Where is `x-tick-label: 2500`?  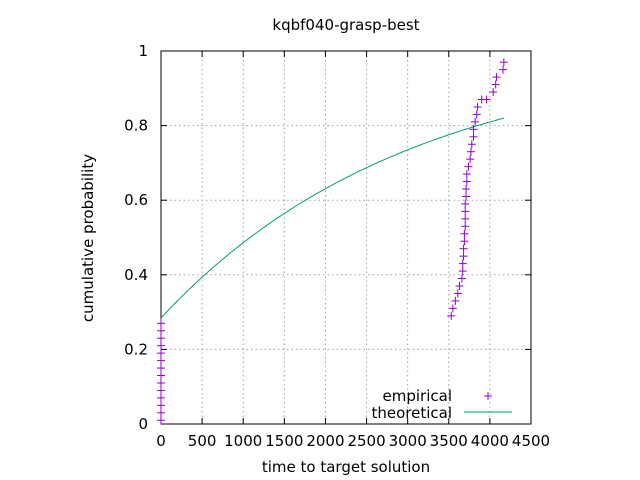
x-tick-label: 2500 is located at coordinates (366, 441).